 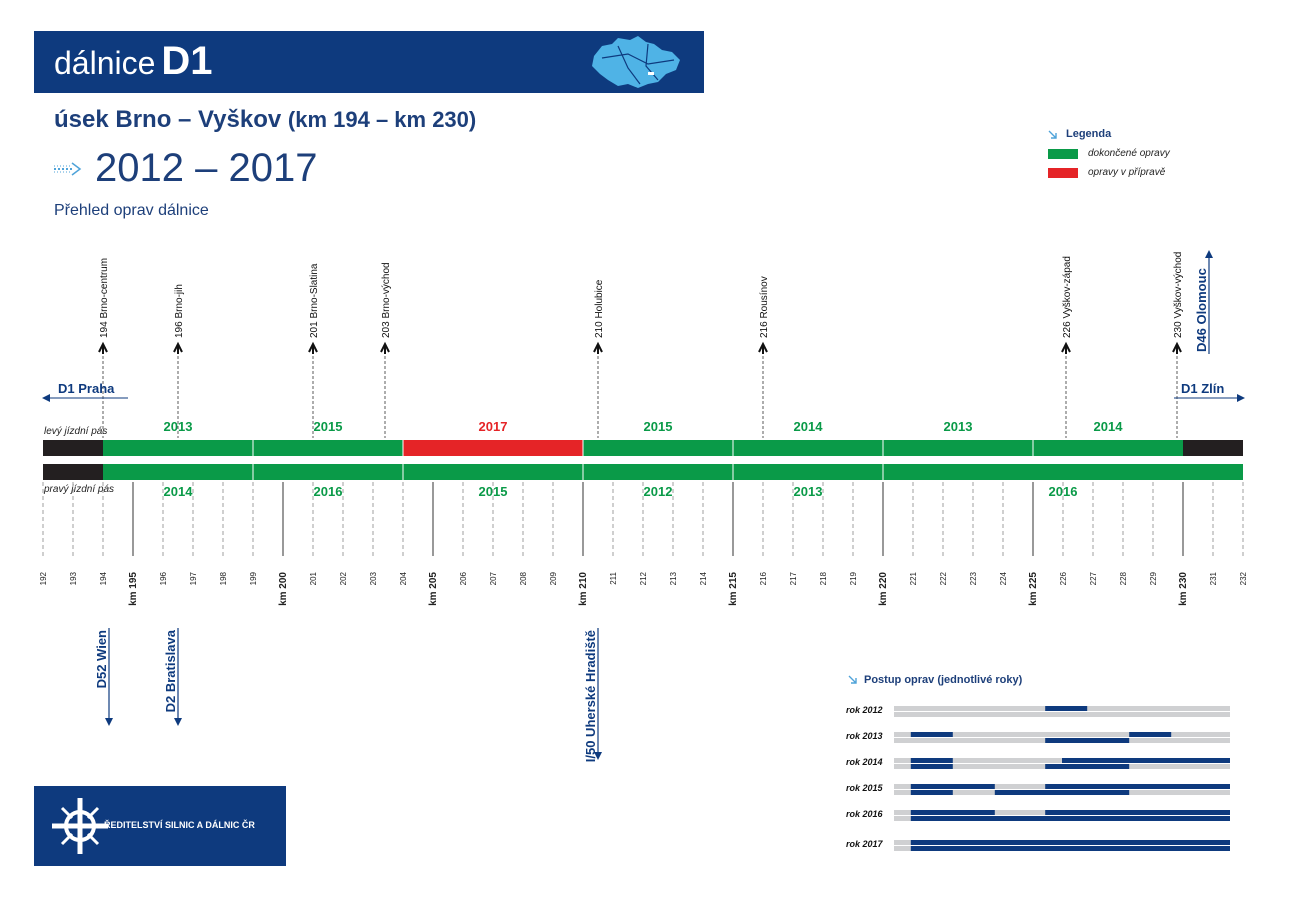 I want to click on exit-label-7: 230 Vyškov-východ, so click(x=1178, y=295).